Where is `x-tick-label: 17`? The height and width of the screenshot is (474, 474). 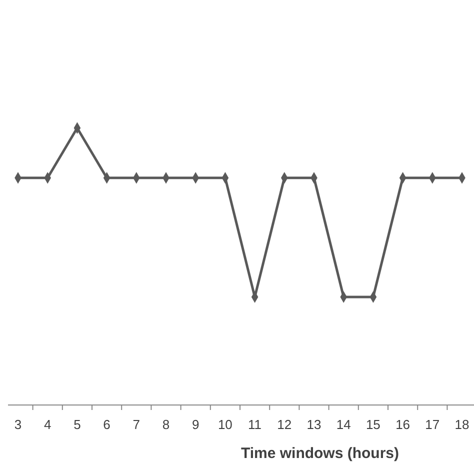
x-tick-label: 17 is located at coordinates (432, 424).